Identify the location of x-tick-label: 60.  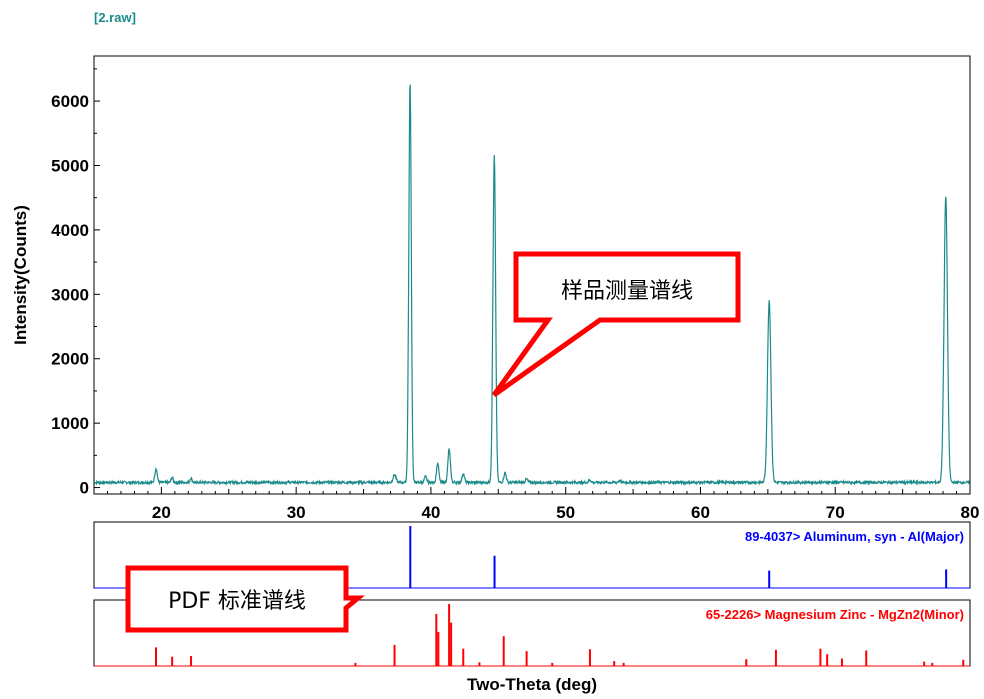
(700, 512).